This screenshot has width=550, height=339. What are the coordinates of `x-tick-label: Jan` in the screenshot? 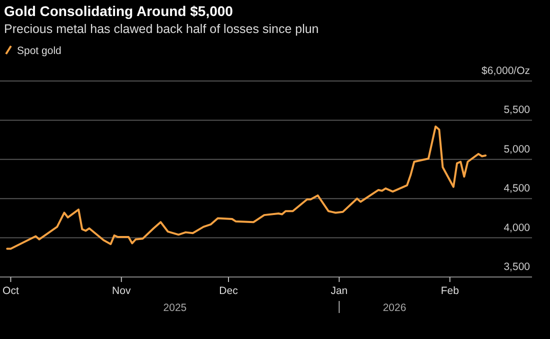 It's located at (339, 291).